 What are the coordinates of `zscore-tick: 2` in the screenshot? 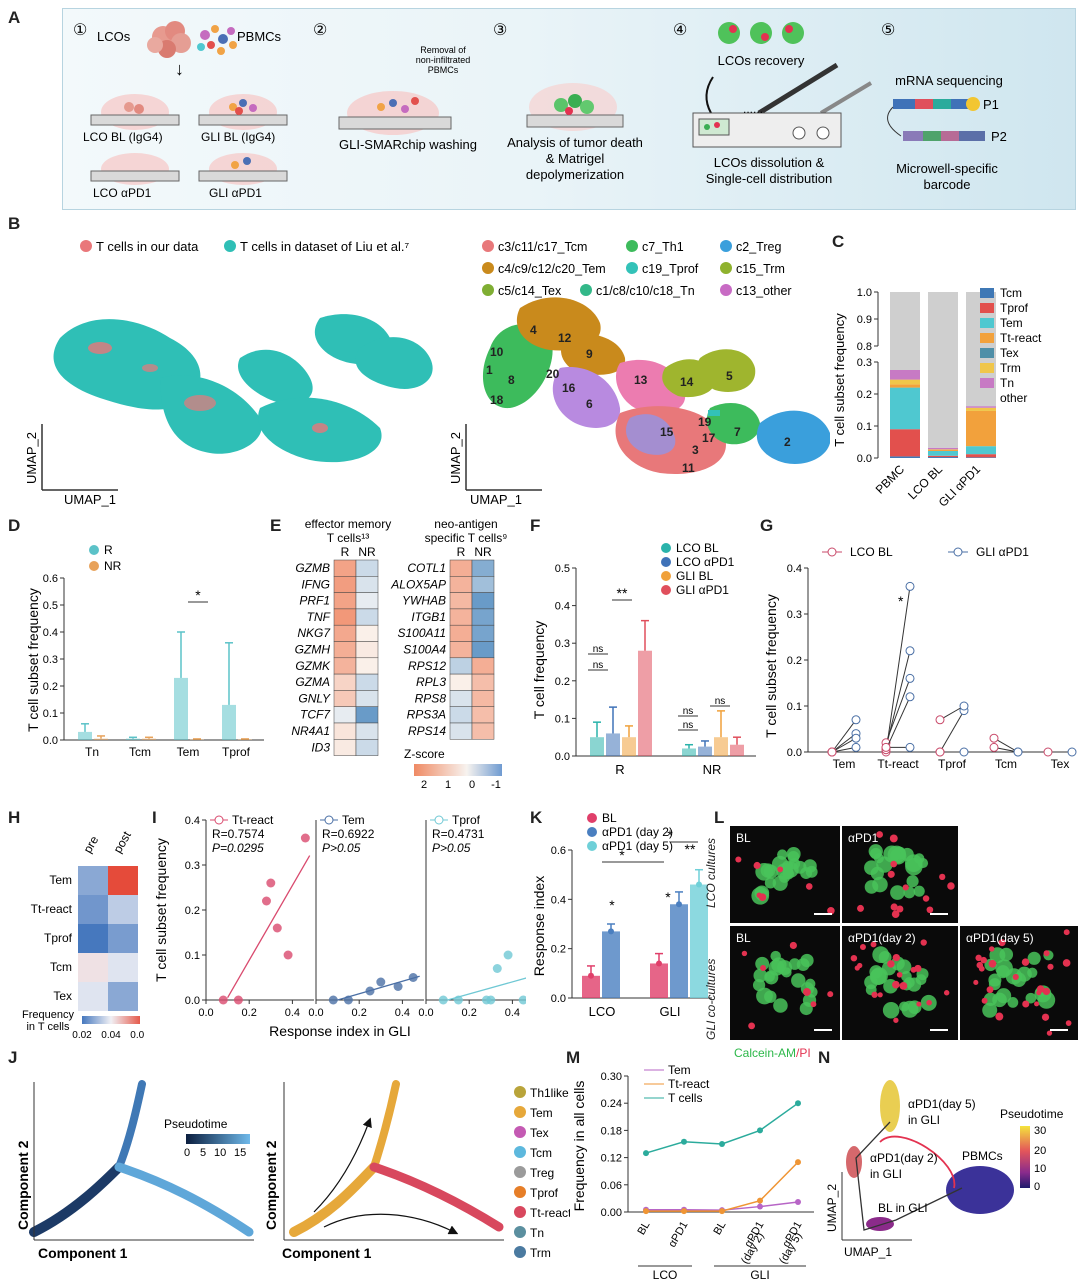 It's located at (424, 785).